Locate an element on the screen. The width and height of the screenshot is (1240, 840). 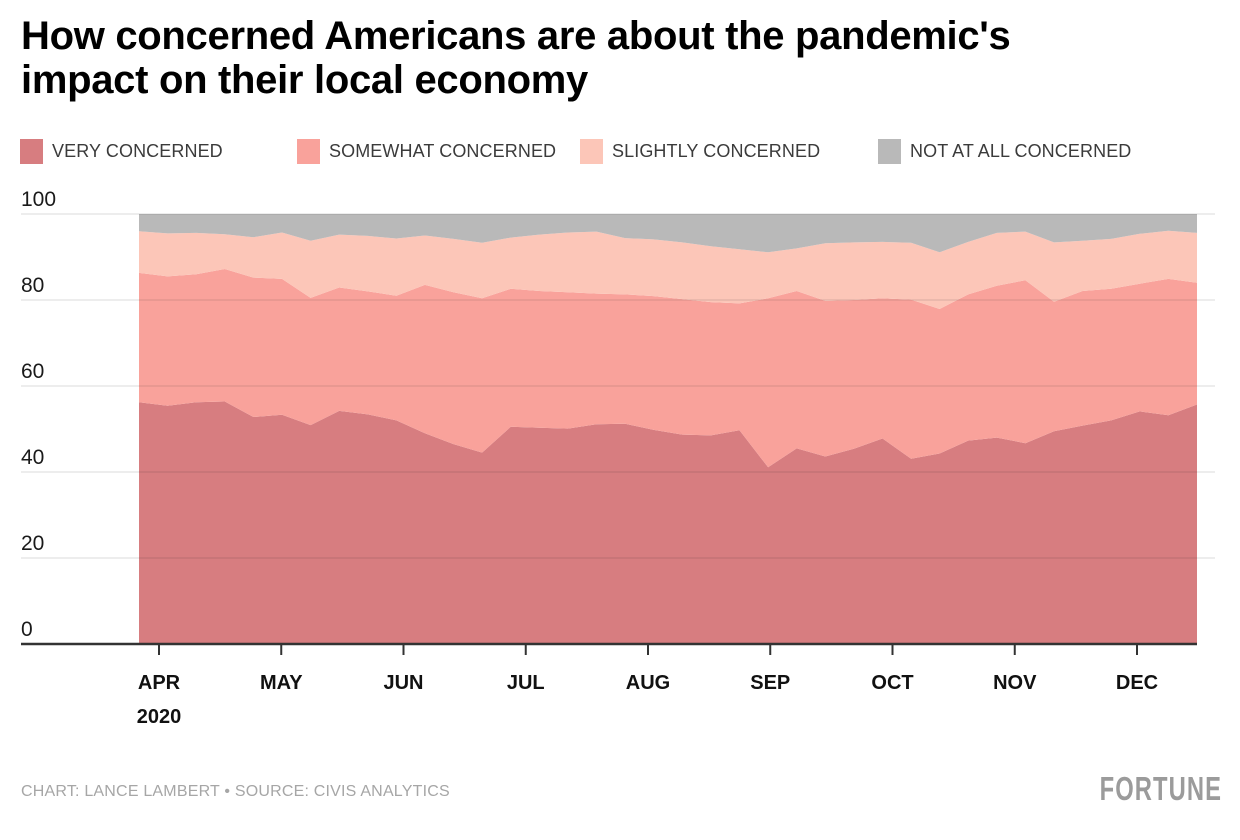
legend-item-very: VERY CONCERNED is located at coordinates (121, 151).